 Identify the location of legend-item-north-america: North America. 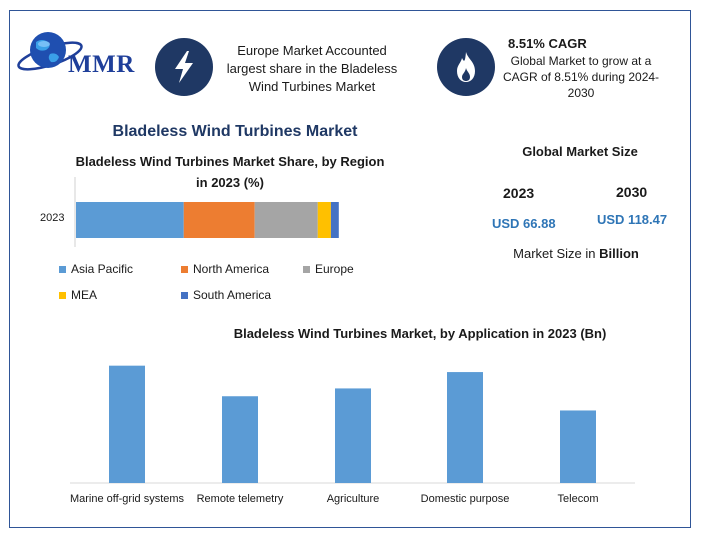
(225, 269).